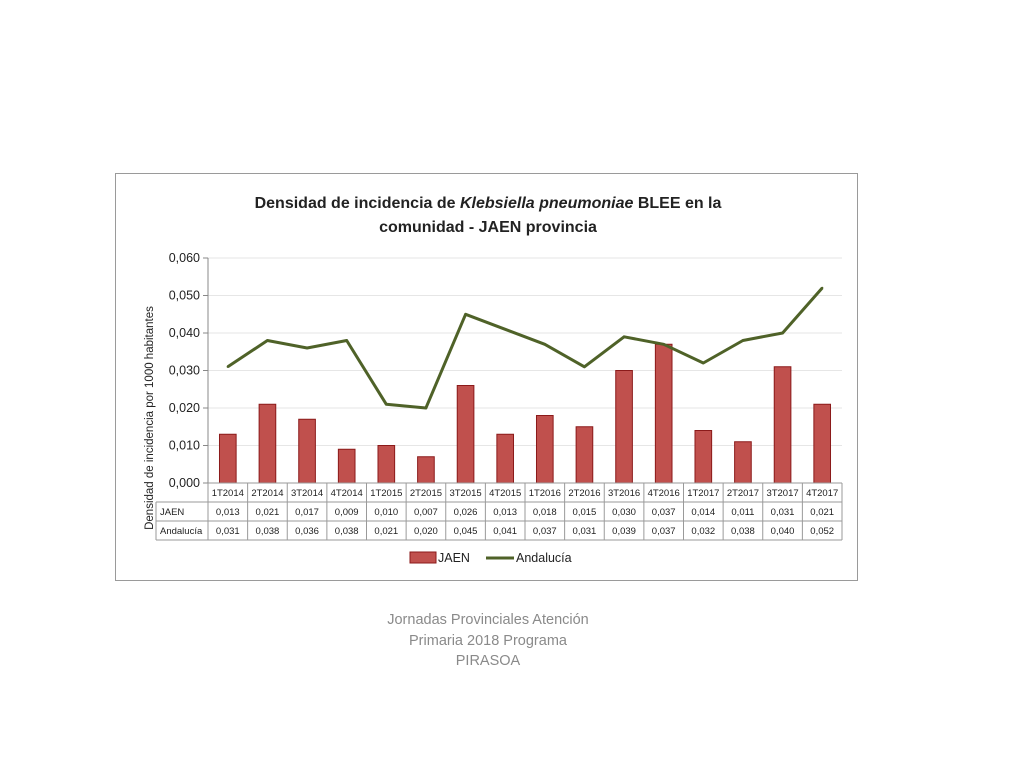  I want to click on footer-line1: Jornadas Provinciales Atención, so click(488, 620).